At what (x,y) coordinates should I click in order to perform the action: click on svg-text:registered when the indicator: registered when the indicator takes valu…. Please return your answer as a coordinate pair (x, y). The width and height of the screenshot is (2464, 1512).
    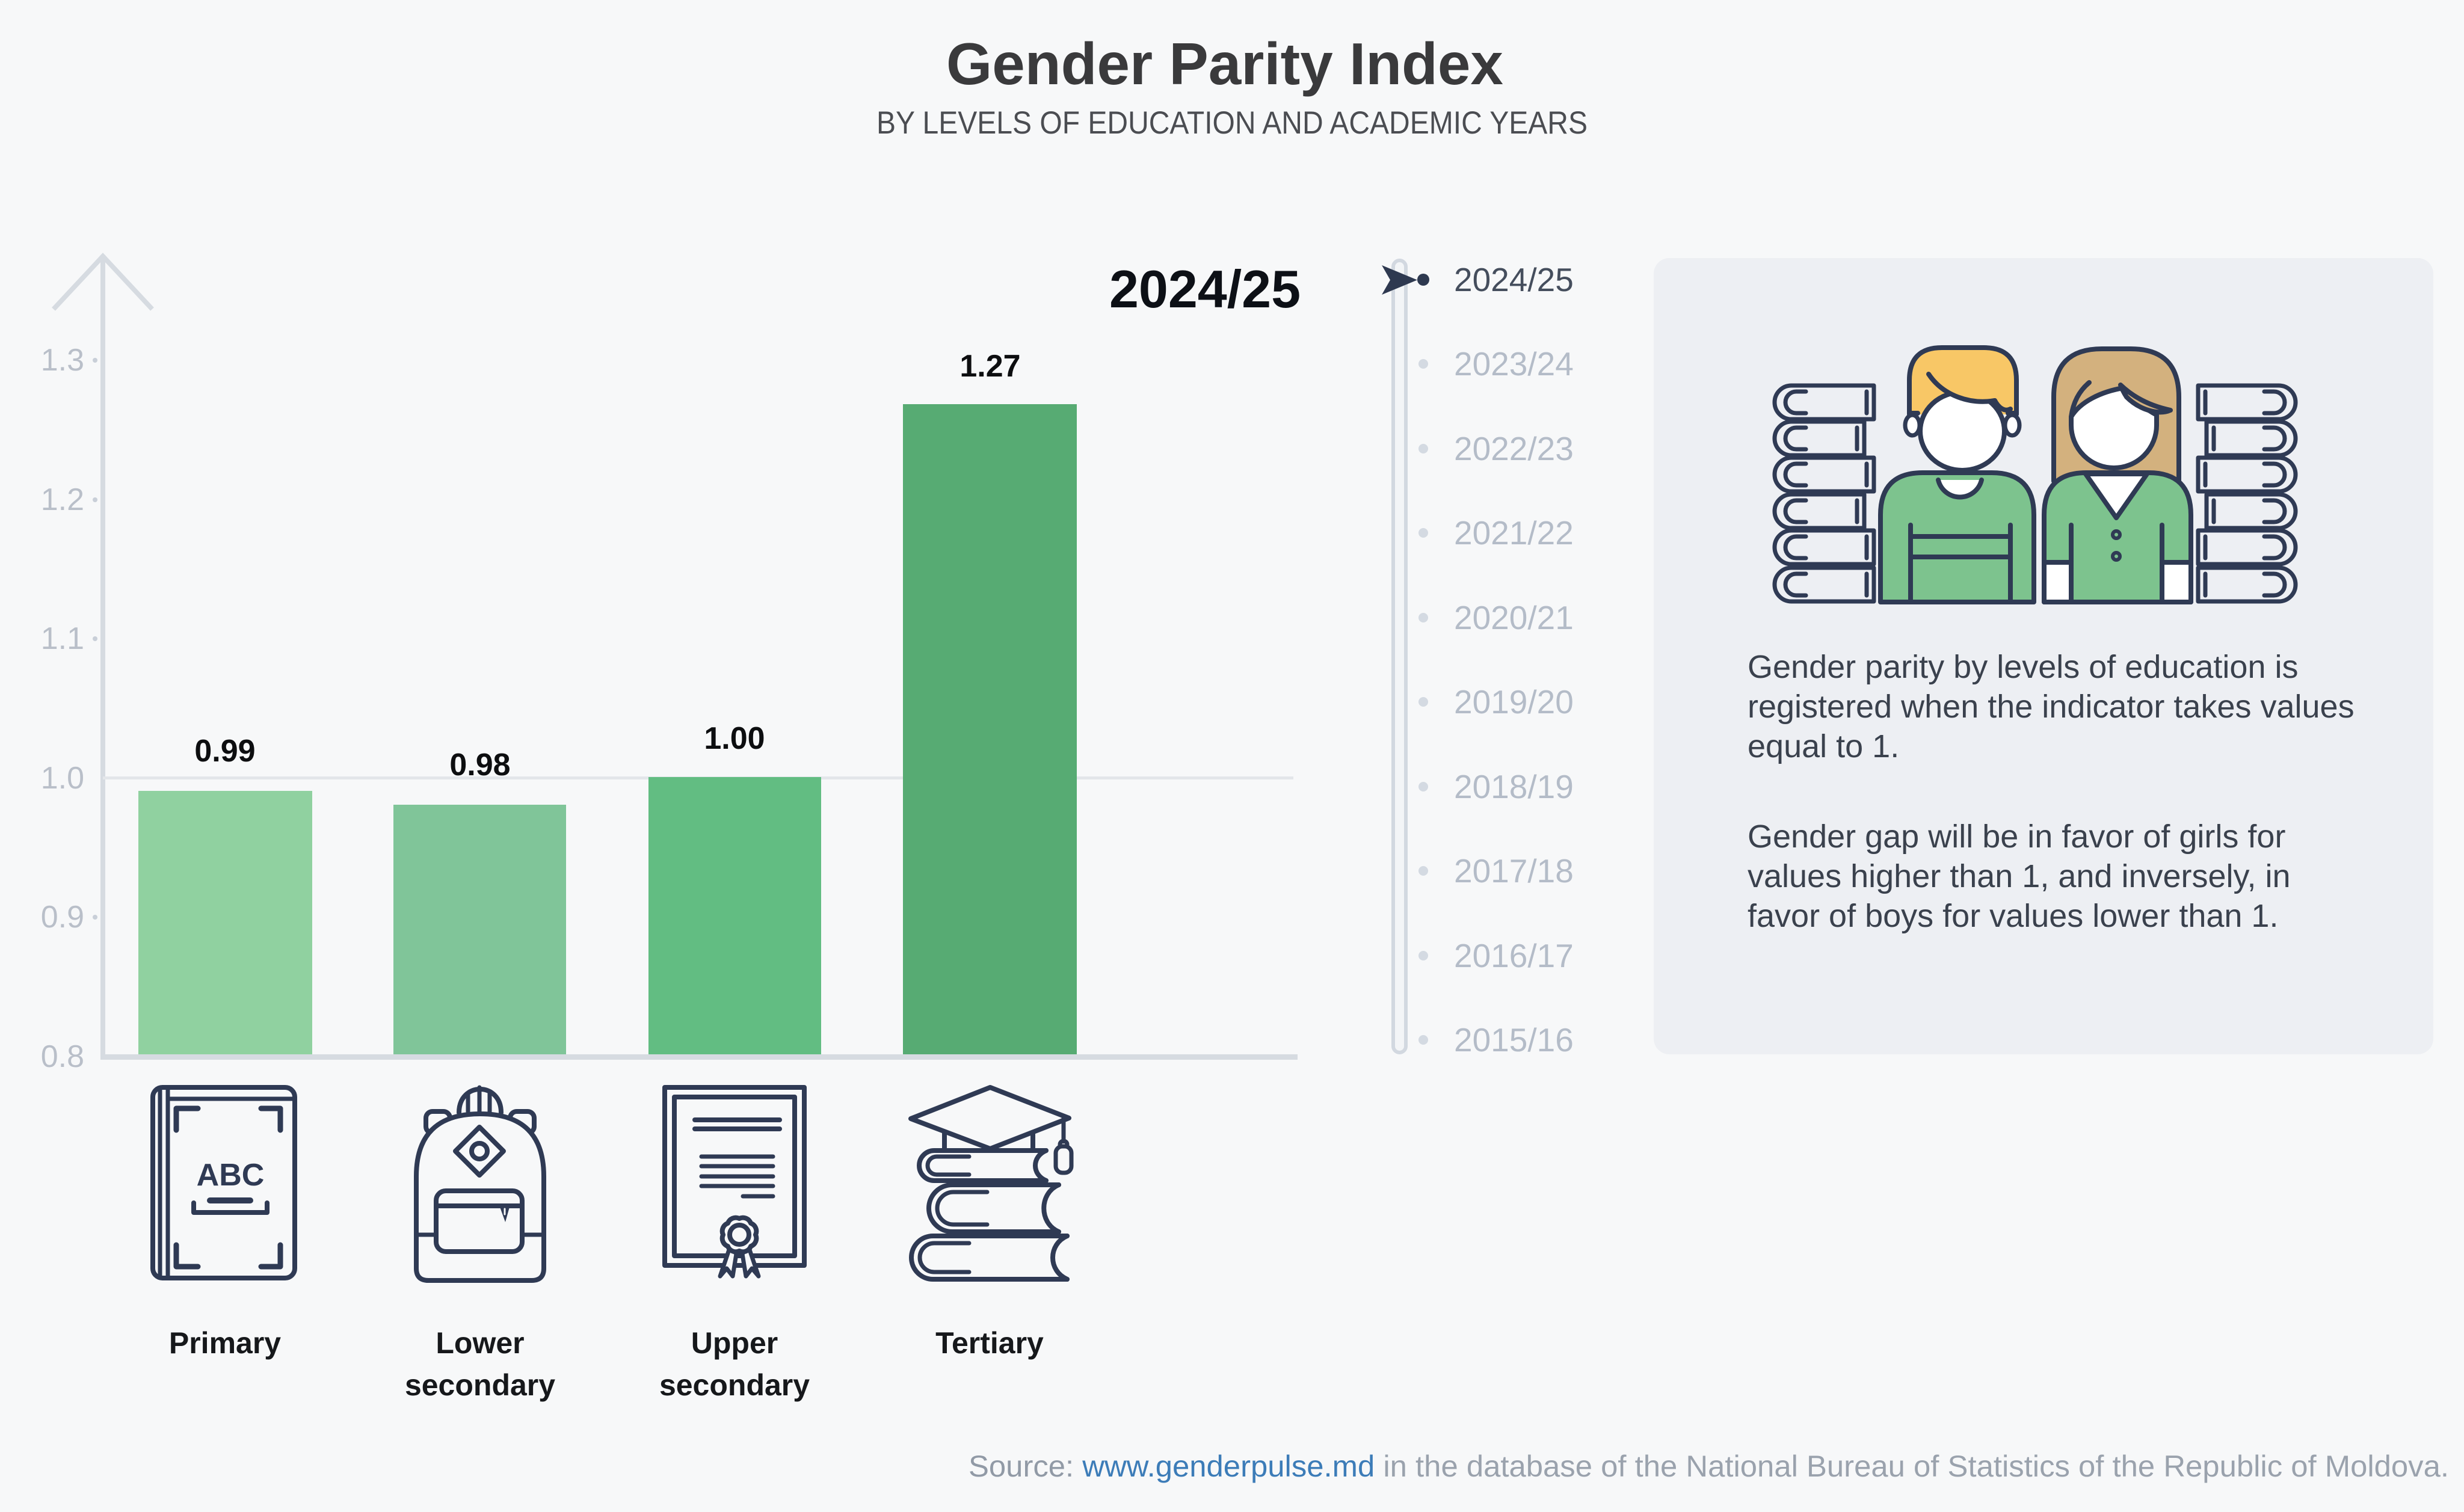
    Looking at the image, I should click on (2052, 707).